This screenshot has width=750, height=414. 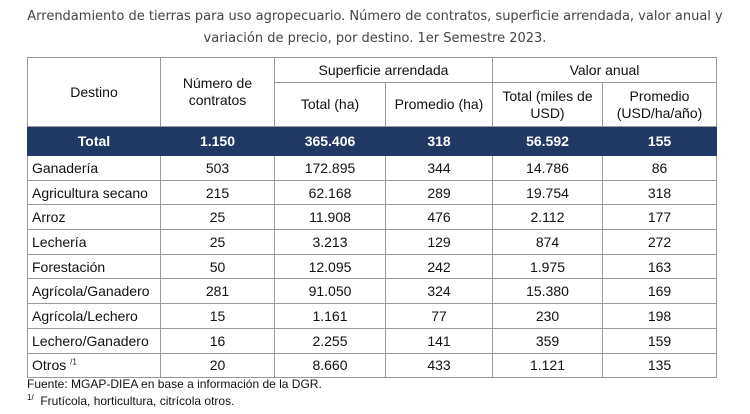 I want to click on cell: 15.380, so click(x=547, y=291).